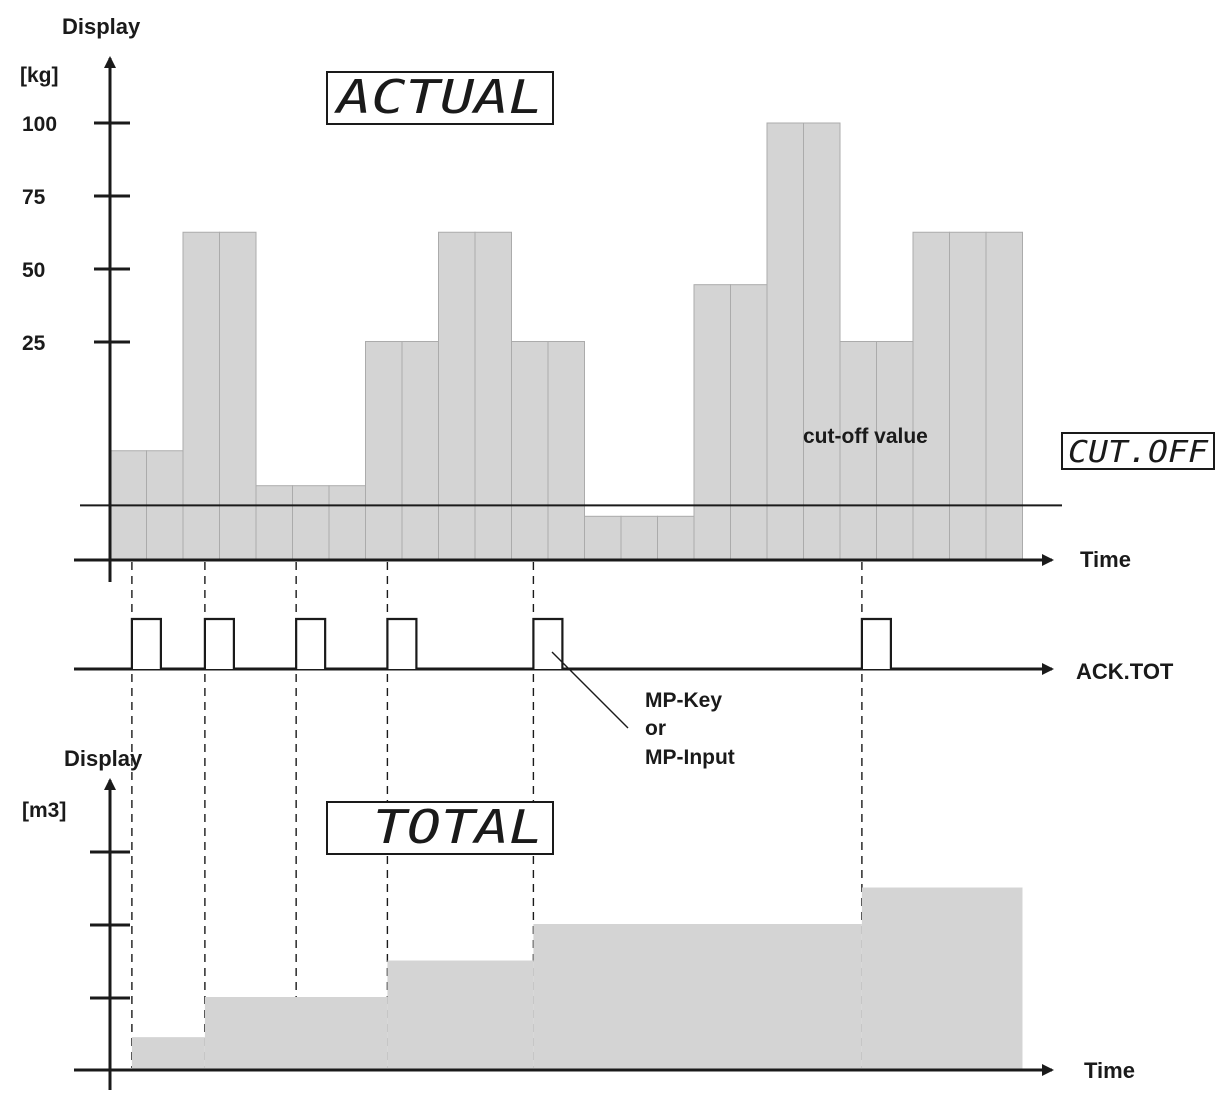  I want to click on ack-pulses, so click(511, 643).